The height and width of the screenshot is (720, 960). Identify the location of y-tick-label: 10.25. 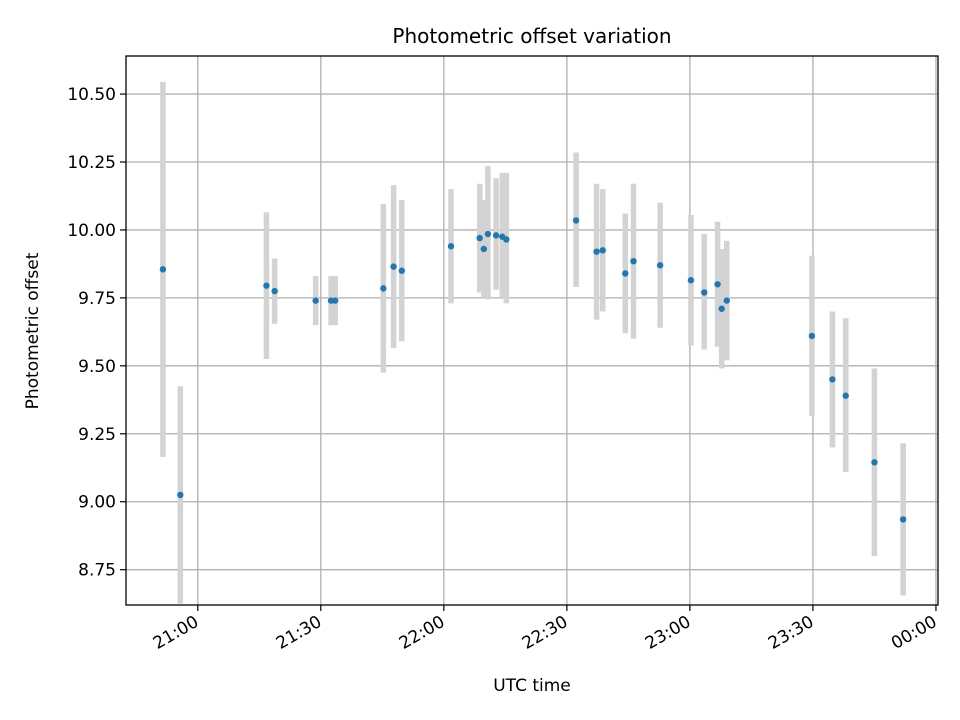
(91, 163).